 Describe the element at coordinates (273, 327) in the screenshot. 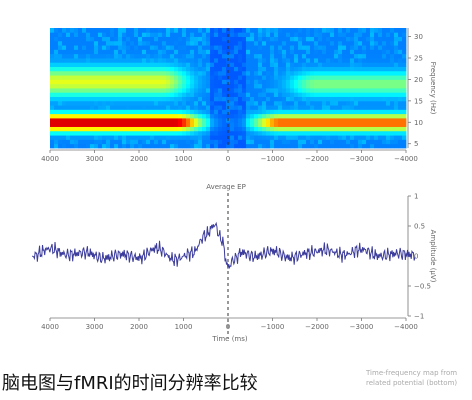

I see `ep-x-tick-label: −1000` at that location.